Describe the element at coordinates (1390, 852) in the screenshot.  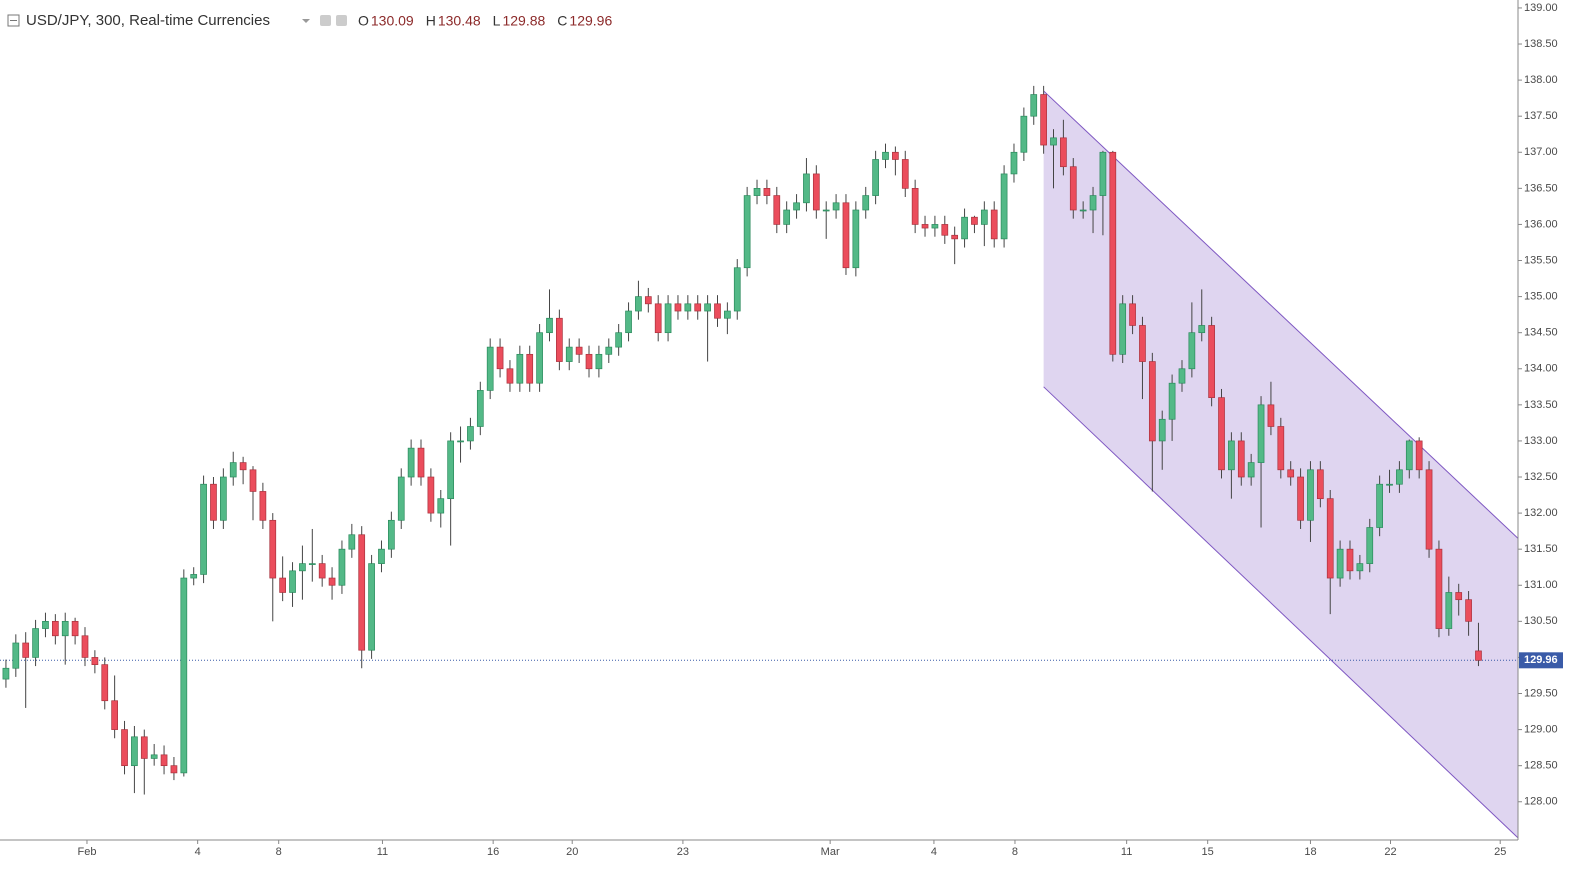
I see `x-tick-label: 22` at that location.